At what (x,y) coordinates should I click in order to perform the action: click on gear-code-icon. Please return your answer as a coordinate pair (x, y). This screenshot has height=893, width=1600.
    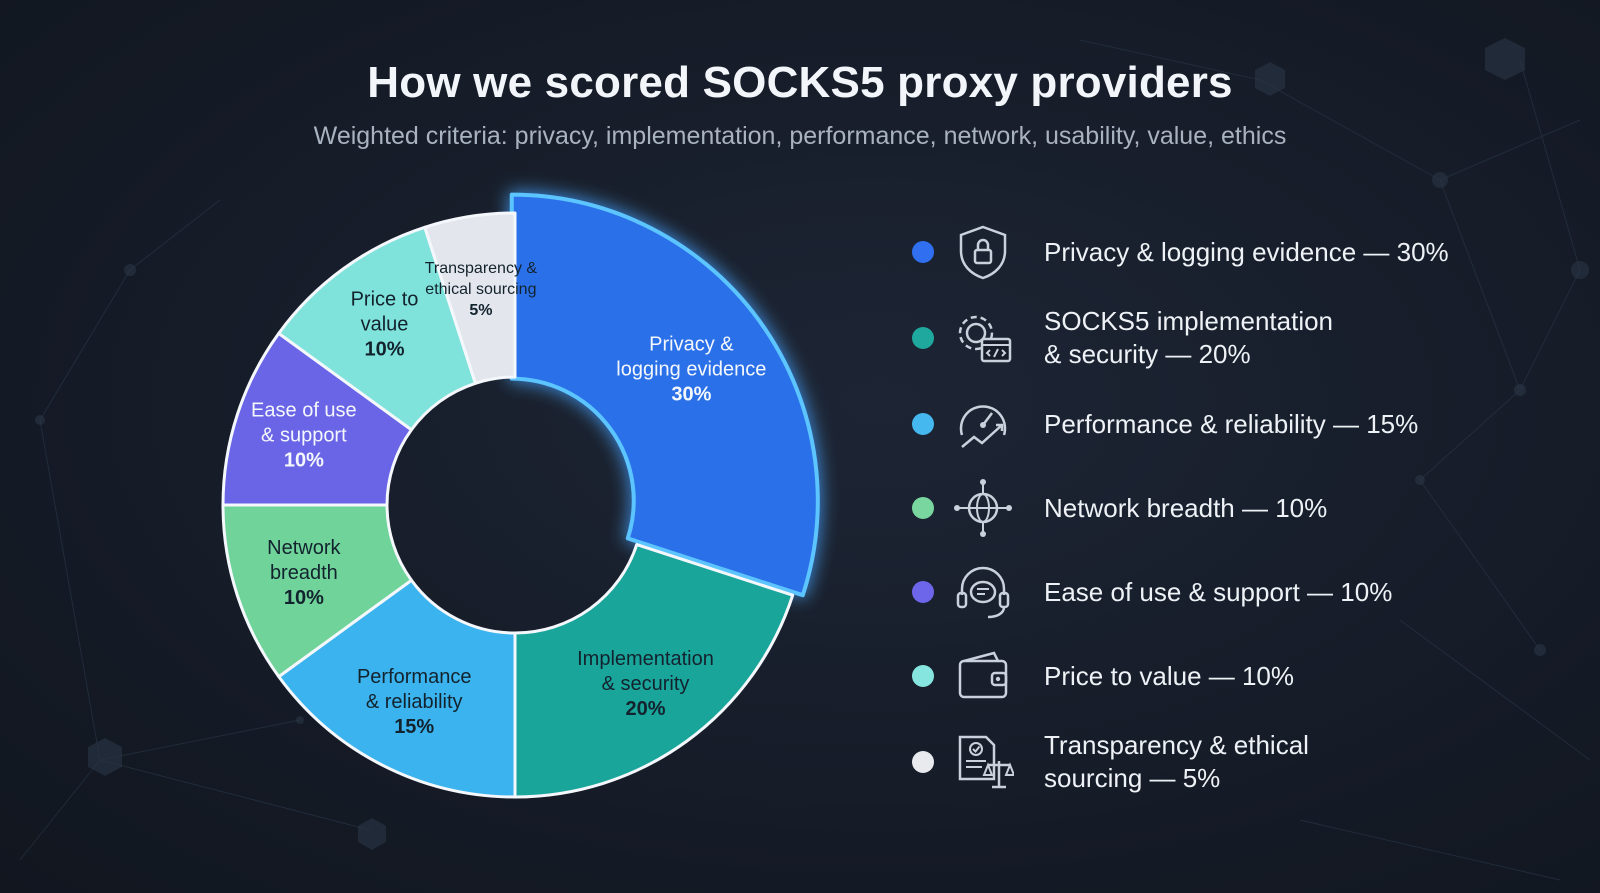
    Looking at the image, I should click on (985, 339).